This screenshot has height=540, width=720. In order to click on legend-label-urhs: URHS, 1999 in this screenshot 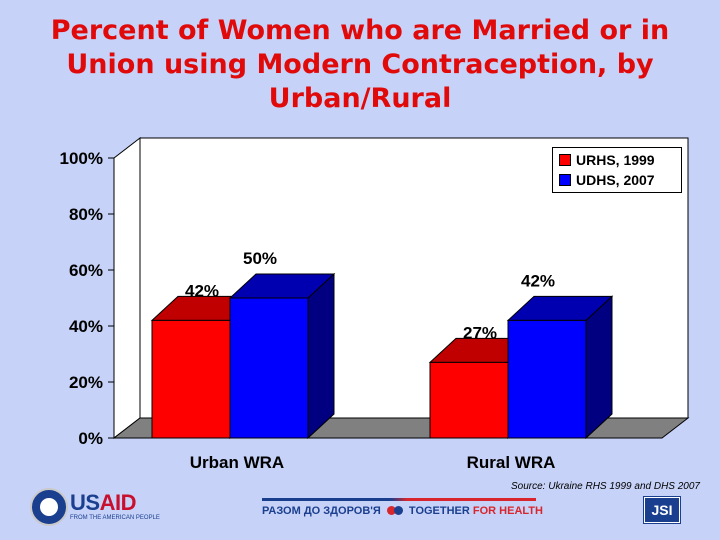, I will do `click(615, 160)`.